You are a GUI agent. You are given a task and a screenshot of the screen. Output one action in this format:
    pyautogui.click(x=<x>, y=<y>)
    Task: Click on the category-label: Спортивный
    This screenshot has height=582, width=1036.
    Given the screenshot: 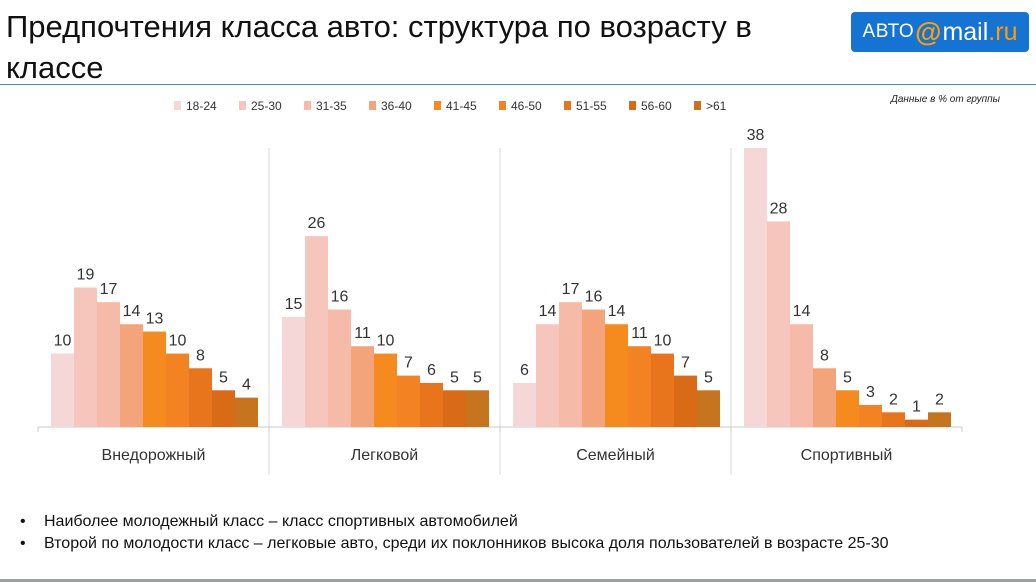 What is the action you would take?
    pyautogui.click(x=847, y=455)
    